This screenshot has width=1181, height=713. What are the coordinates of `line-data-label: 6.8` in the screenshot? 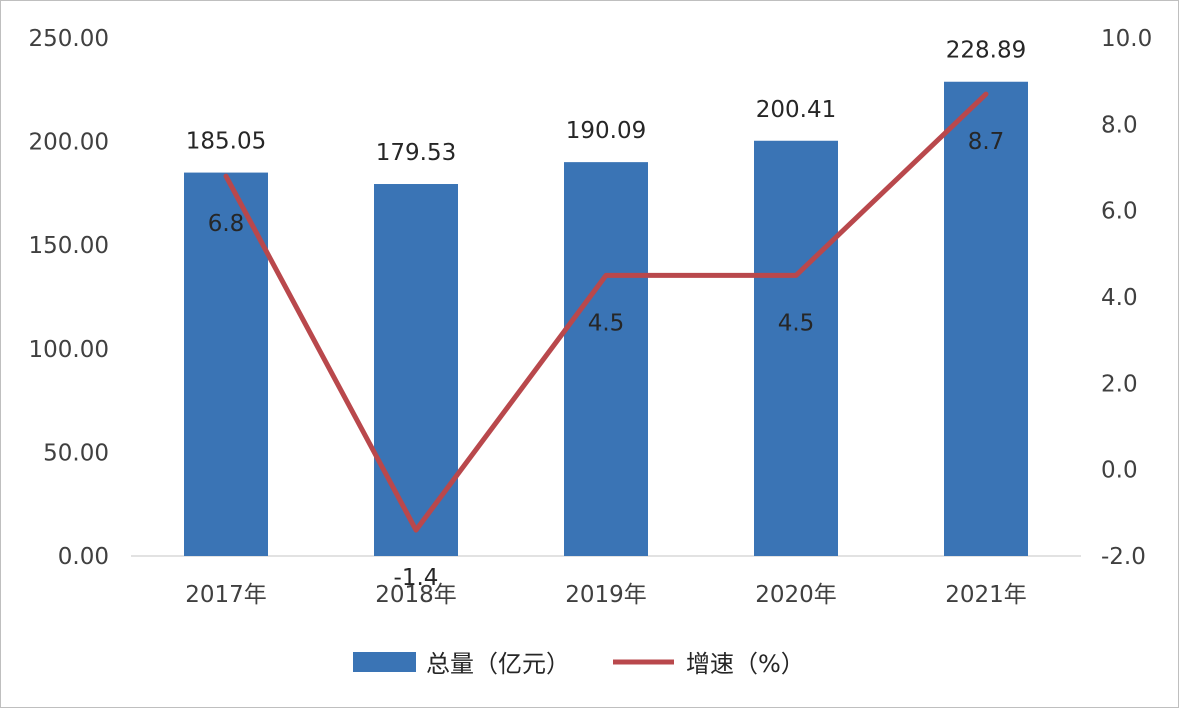 It's located at (226, 224).